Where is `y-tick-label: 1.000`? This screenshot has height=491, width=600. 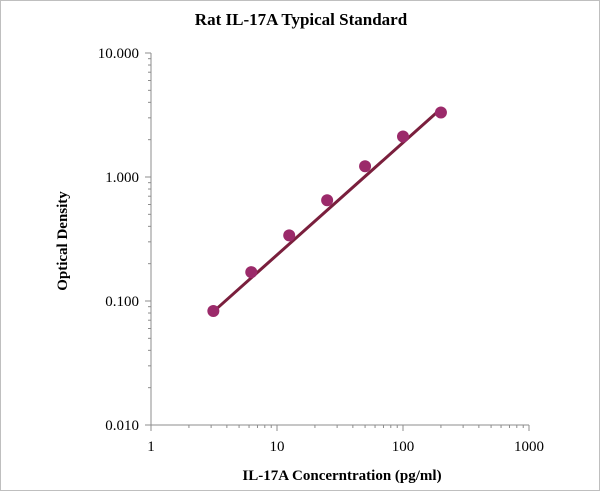 y-tick-label: 1.000 is located at coordinates (122, 178).